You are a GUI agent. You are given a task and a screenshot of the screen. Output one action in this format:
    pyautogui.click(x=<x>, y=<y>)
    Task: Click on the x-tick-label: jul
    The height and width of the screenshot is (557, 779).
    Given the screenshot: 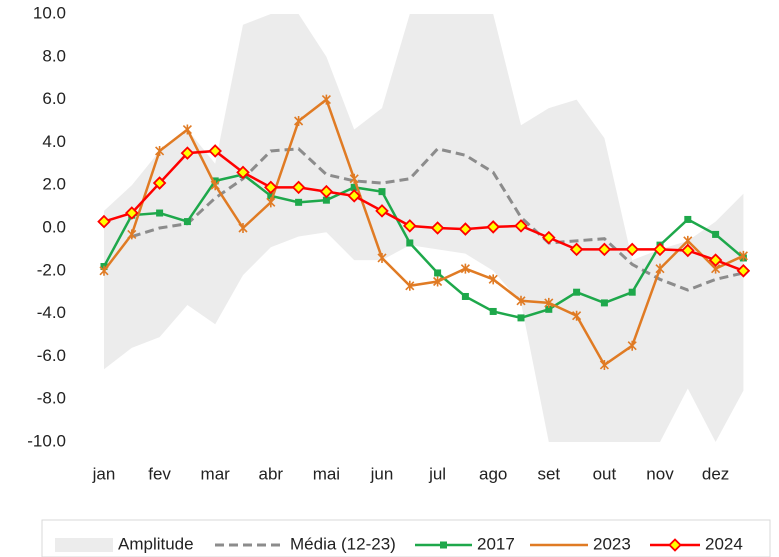 What is the action you would take?
    pyautogui.click(x=437, y=473)
    